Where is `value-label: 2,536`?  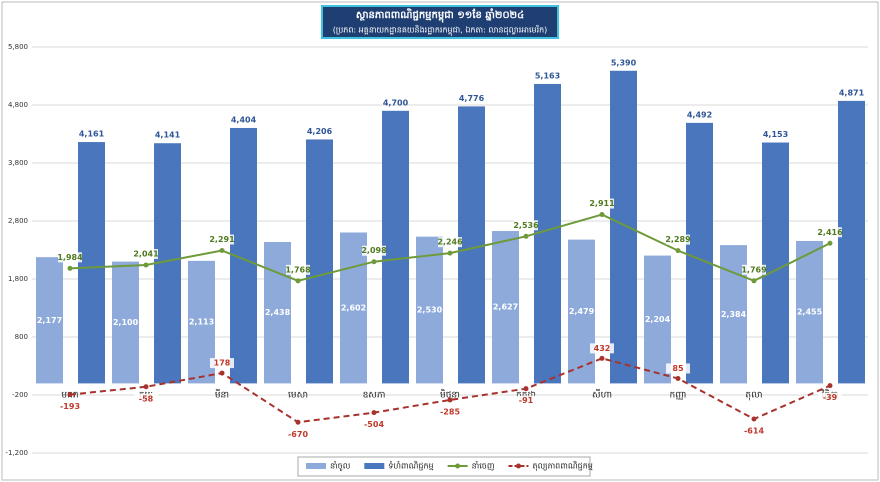 value-label: 2,536 is located at coordinates (526, 225).